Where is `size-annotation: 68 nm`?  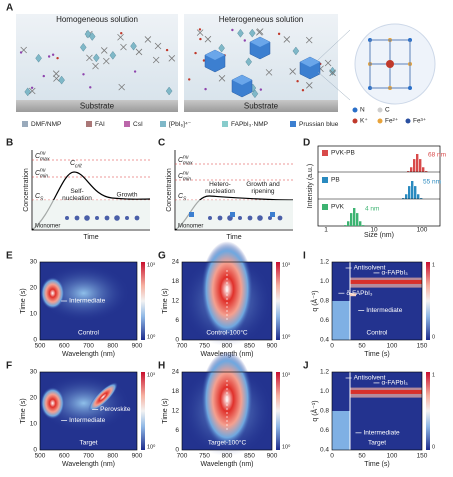 size-annotation: 68 nm is located at coordinates (437, 155).